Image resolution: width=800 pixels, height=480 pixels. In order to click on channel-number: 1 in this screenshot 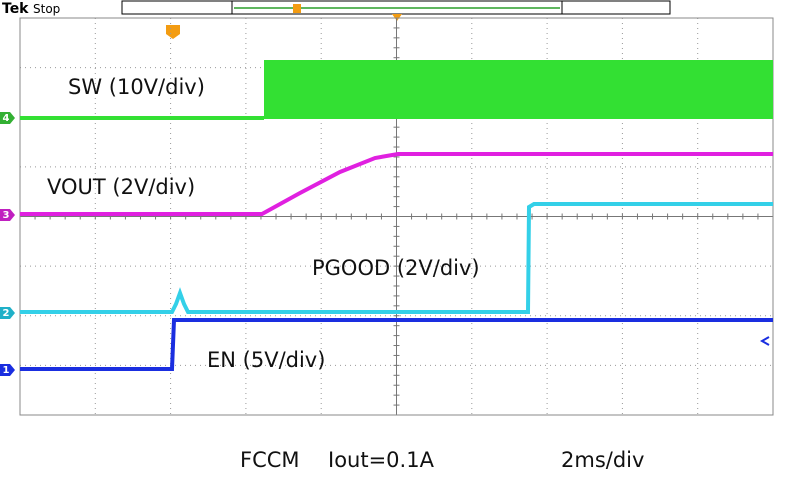, I will do `click(6, 370)`.